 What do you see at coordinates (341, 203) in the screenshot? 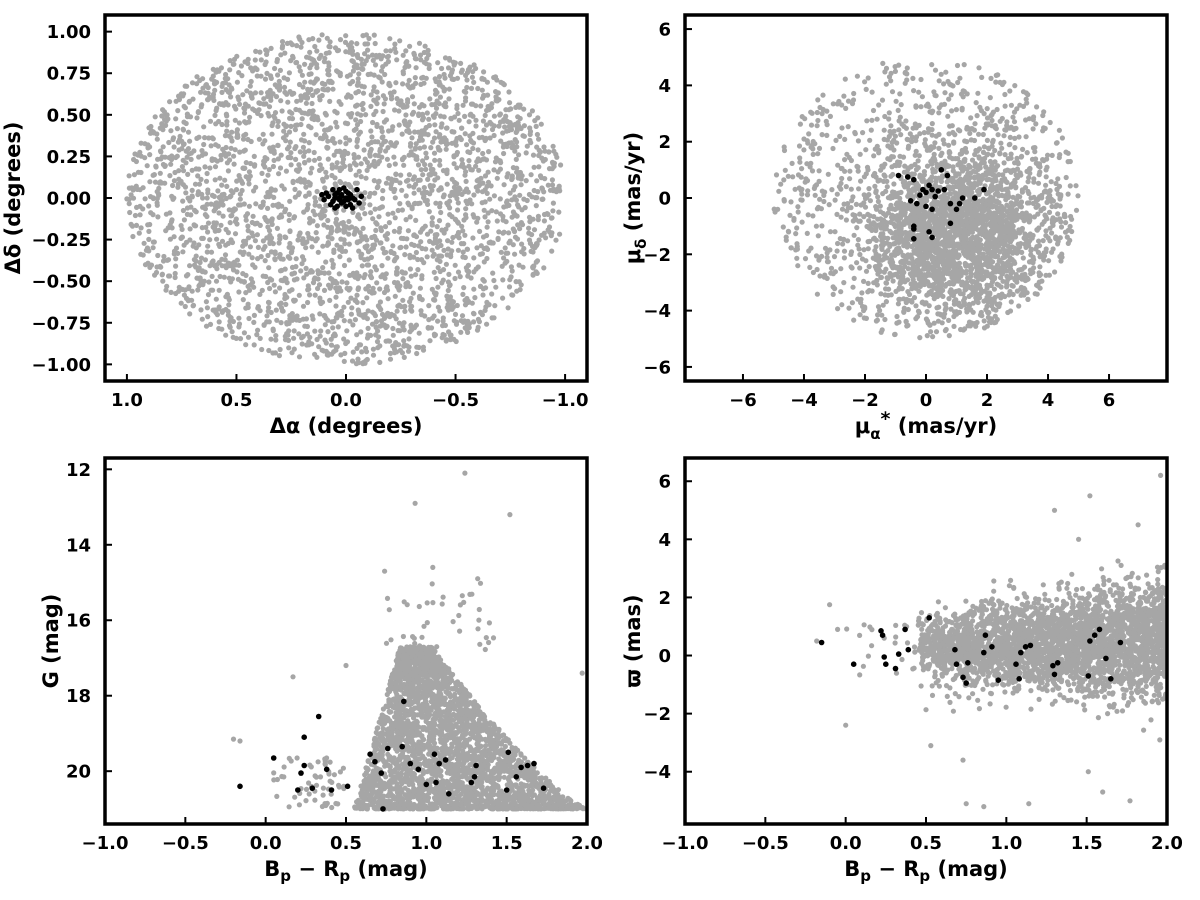
I see `member-point` at bounding box center [341, 203].